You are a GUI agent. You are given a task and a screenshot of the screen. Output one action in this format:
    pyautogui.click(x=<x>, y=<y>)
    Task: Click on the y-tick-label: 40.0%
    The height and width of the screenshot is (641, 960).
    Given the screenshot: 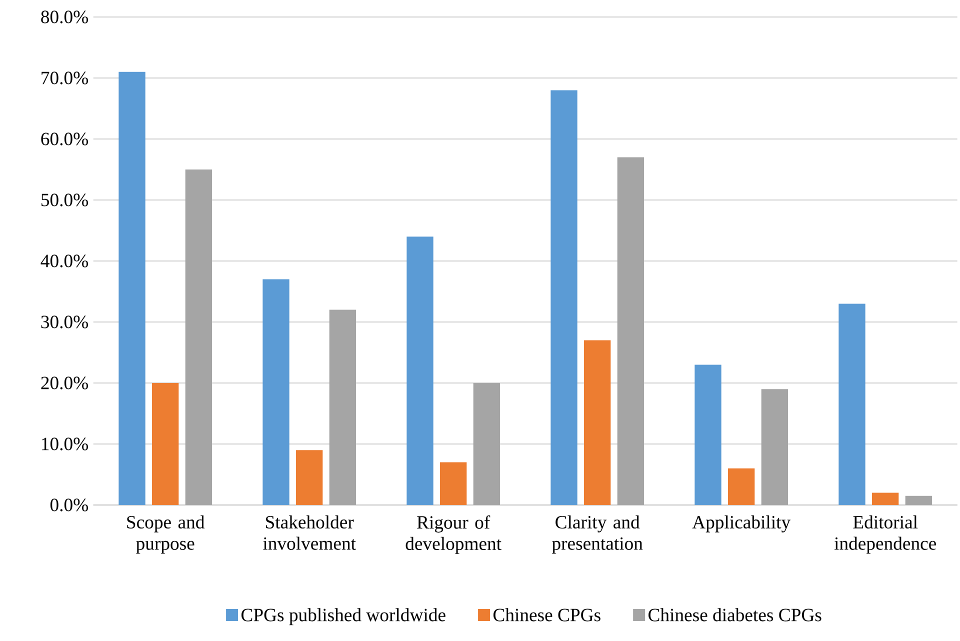 What is the action you would take?
    pyautogui.click(x=64, y=261)
    